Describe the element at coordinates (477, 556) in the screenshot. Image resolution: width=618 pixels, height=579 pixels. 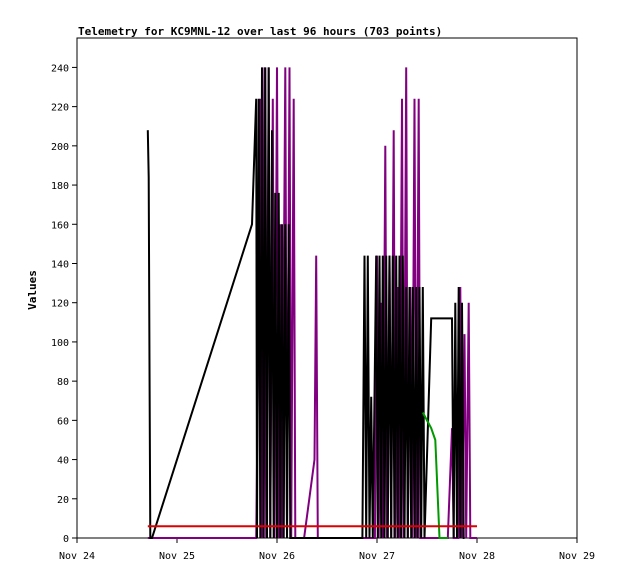
I see `x-tick-label: Nov 28` at that location.